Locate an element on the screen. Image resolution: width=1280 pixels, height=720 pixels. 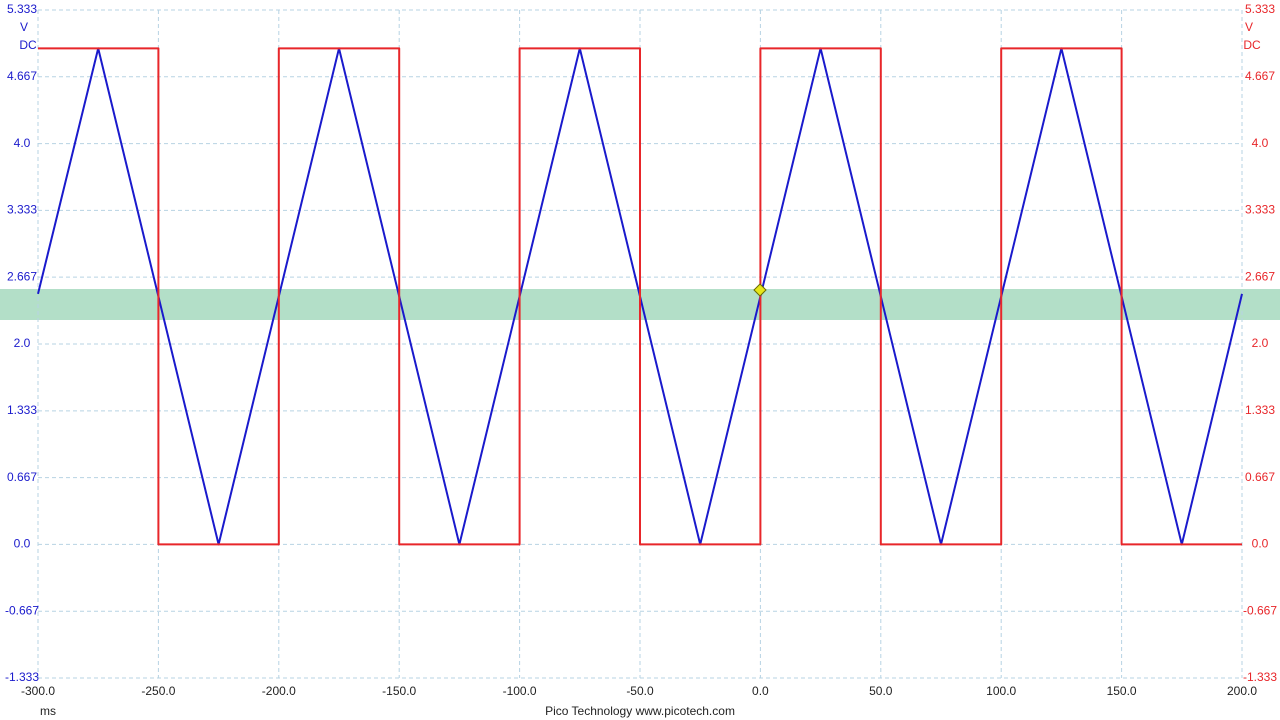
x-tick-label: -200.0 is located at coordinates (279, 691).